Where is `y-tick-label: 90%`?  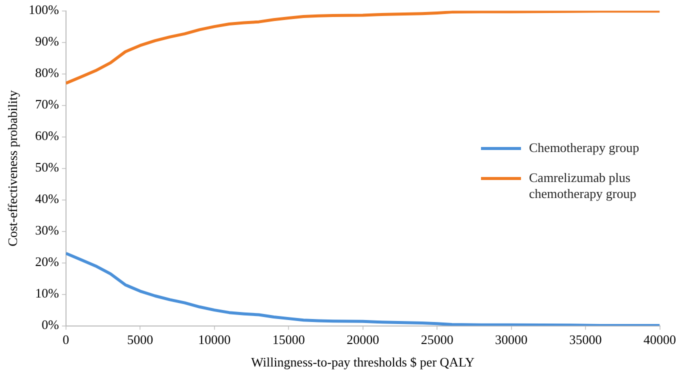 y-tick-label: 90% is located at coordinates (47, 41).